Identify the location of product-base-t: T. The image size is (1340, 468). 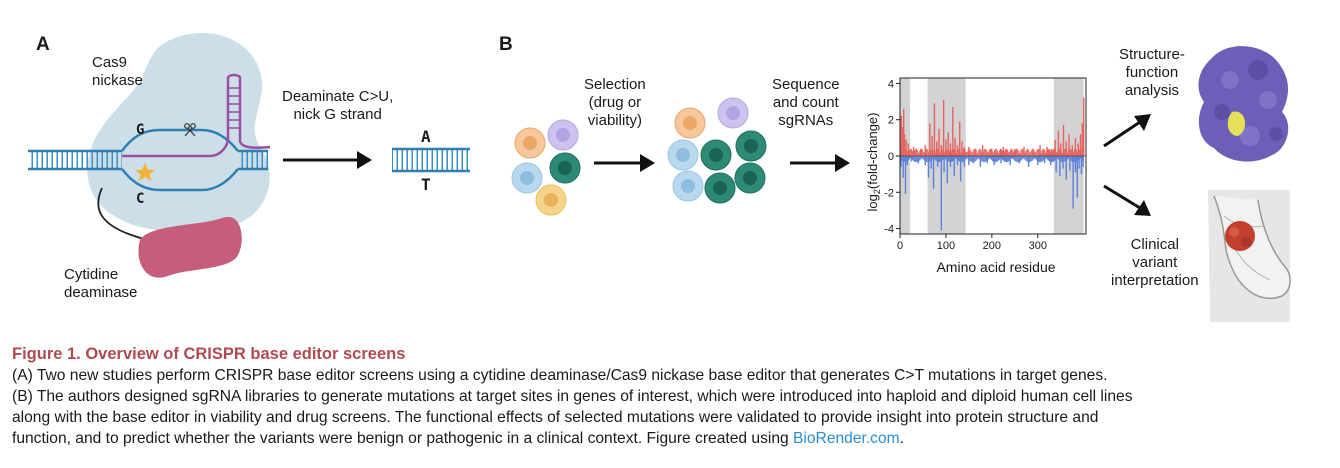
(426, 184).